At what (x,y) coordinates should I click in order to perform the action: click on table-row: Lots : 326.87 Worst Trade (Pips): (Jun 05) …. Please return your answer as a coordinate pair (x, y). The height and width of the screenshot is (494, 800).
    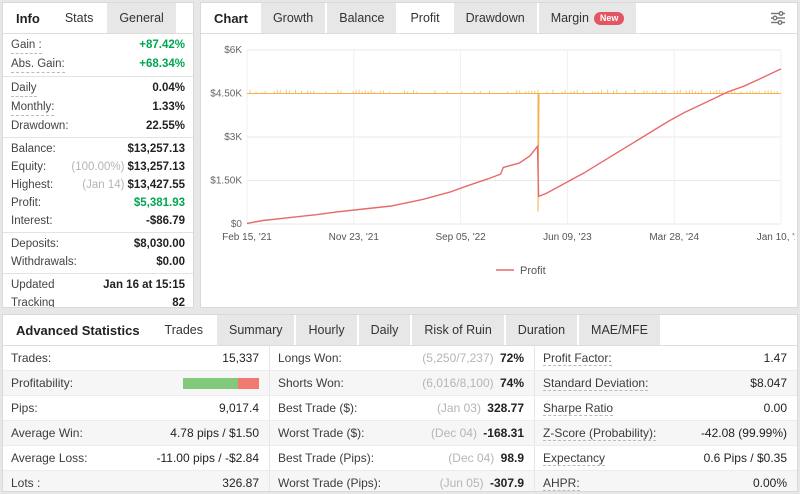
    Looking at the image, I should click on (400, 481).